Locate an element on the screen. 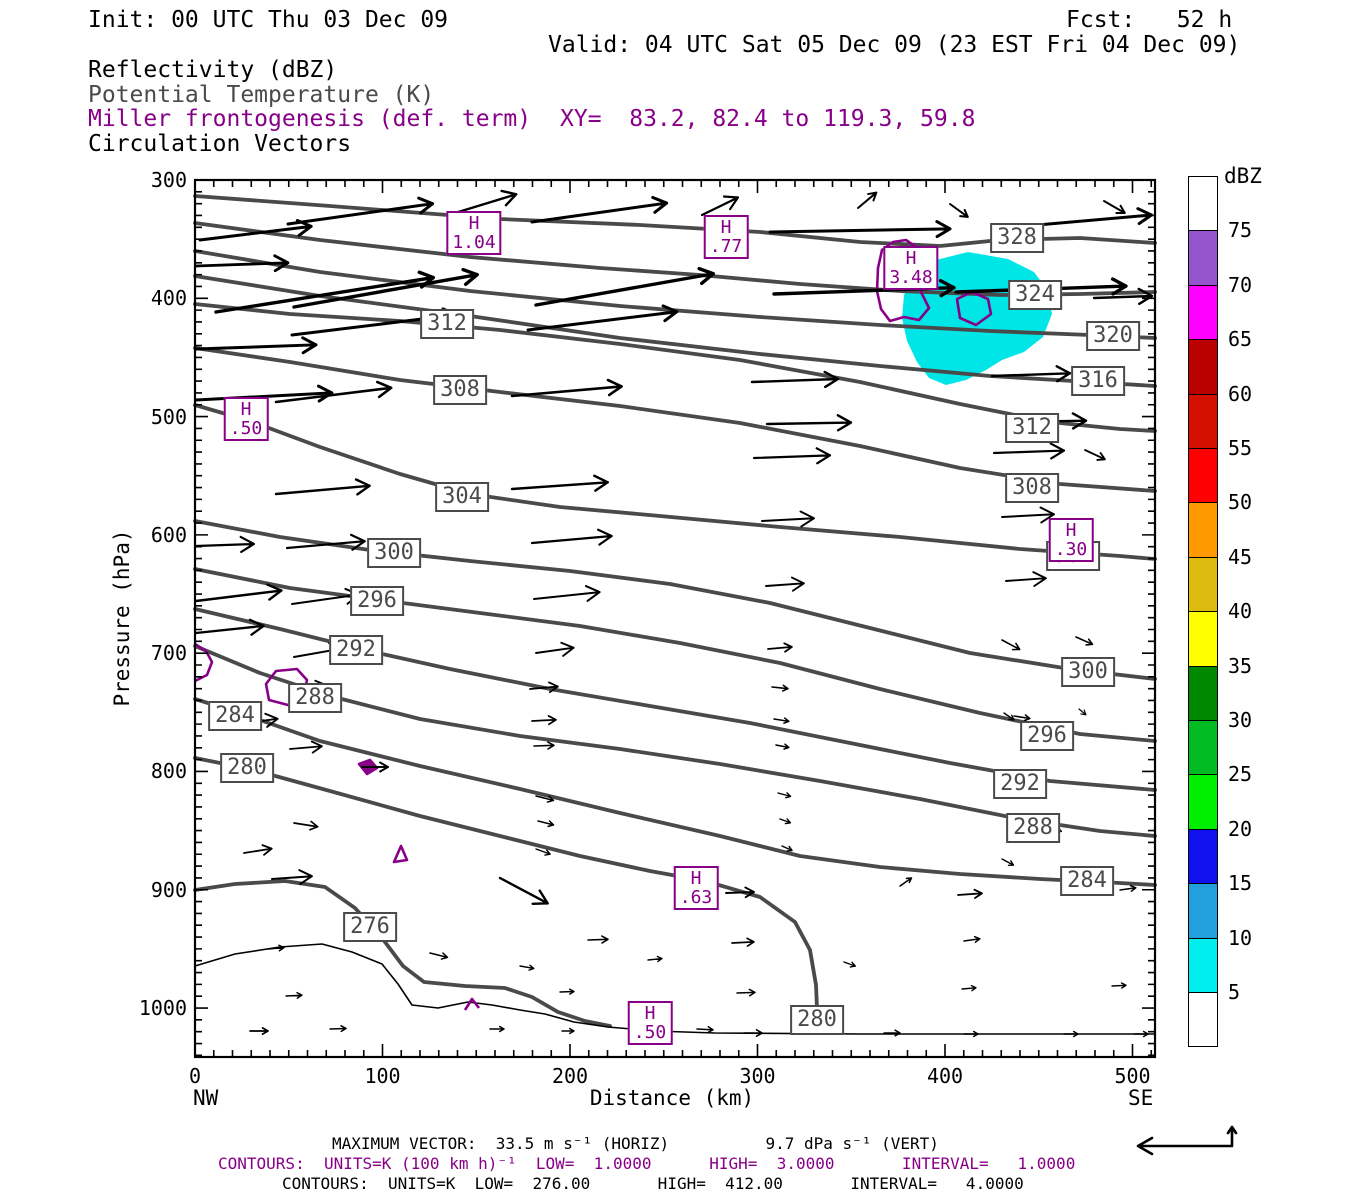  colorbar-tick-label: 70 is located at coordinates (1240, 284).